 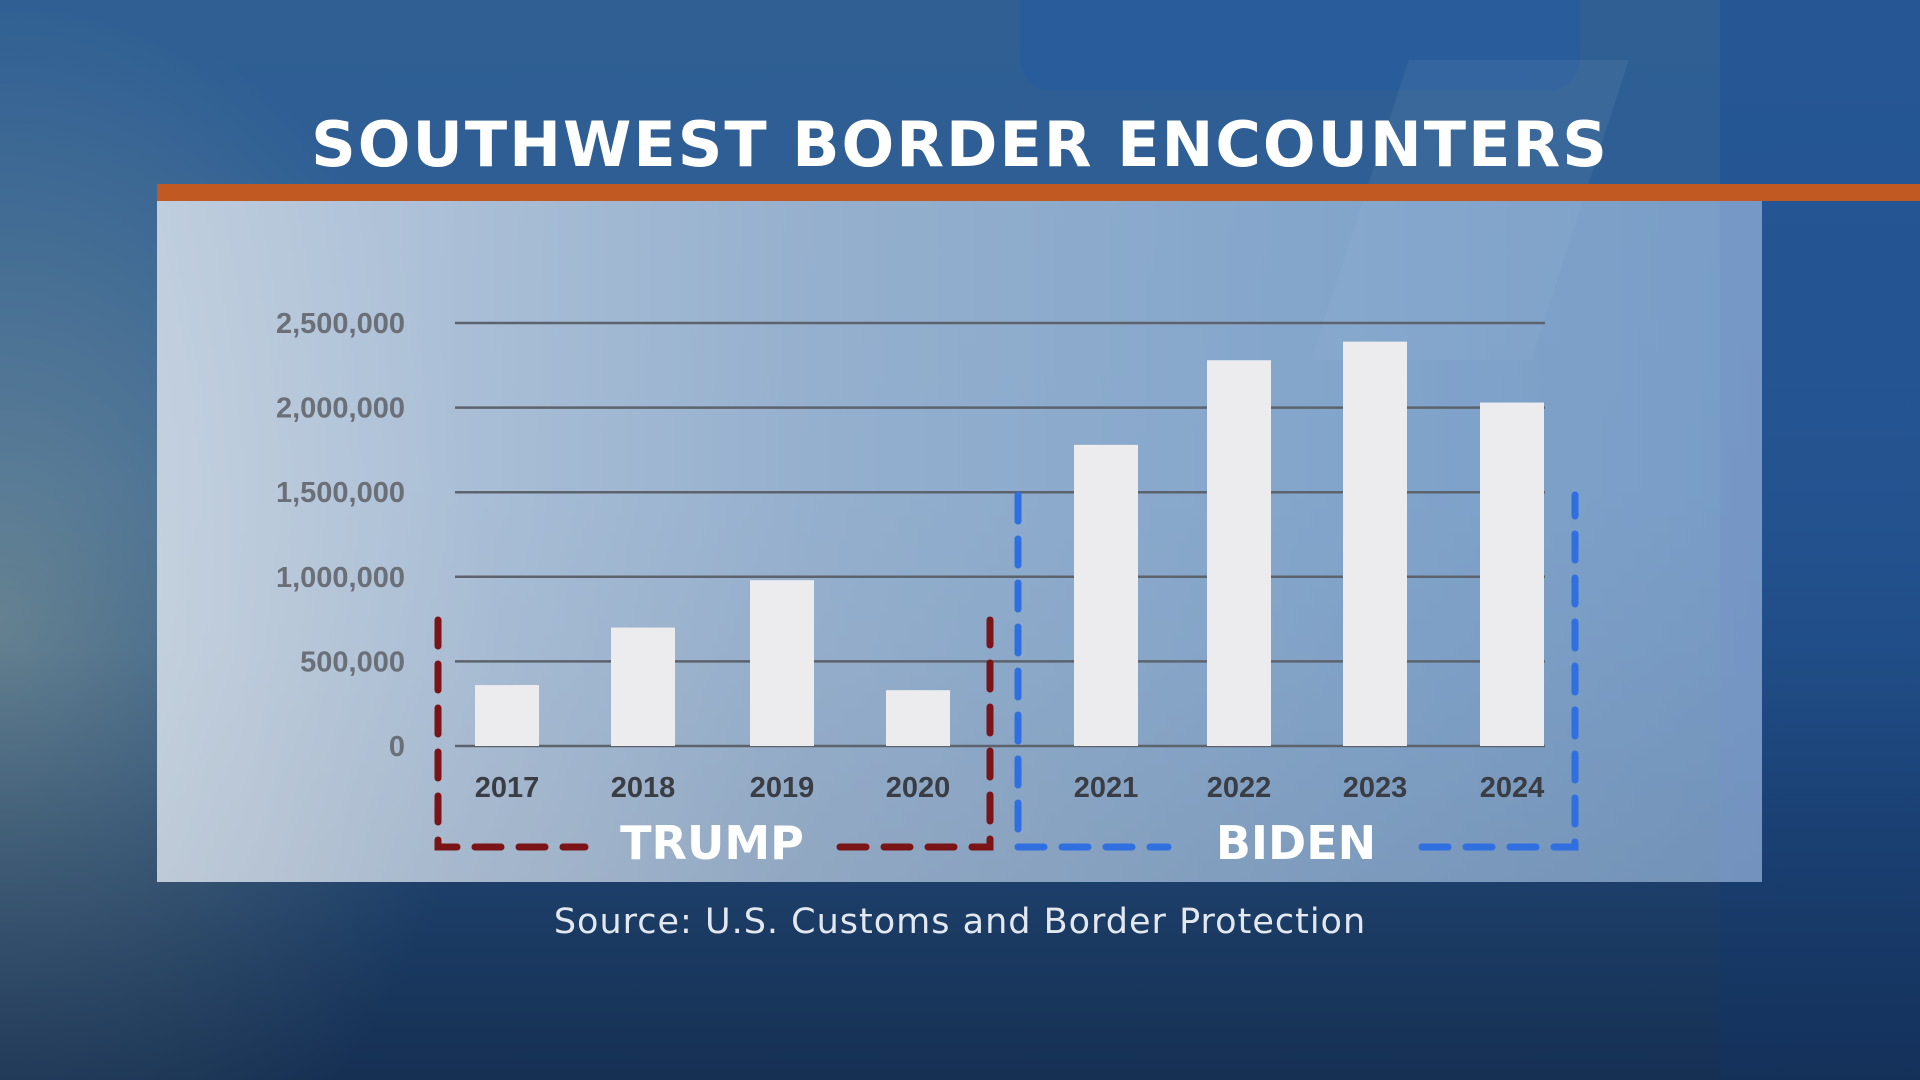 I want to click on bar-2024, so click(x=1512, y=574).